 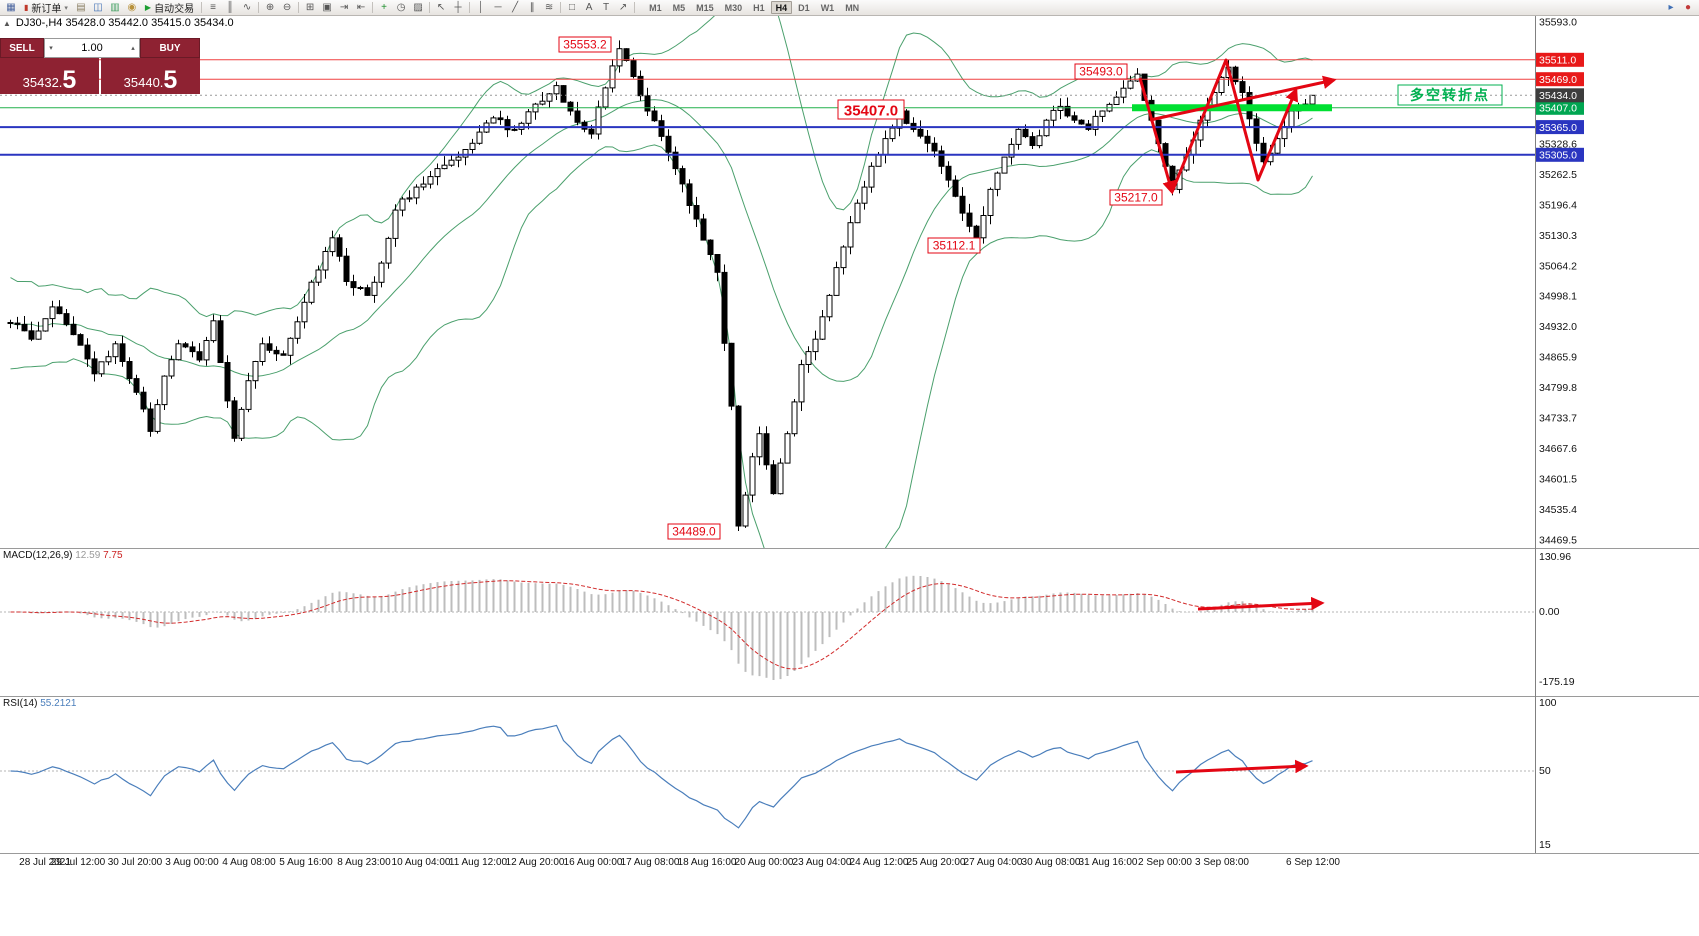 I want to click on new-order-icon: ▮, so click(x=26, y=7).